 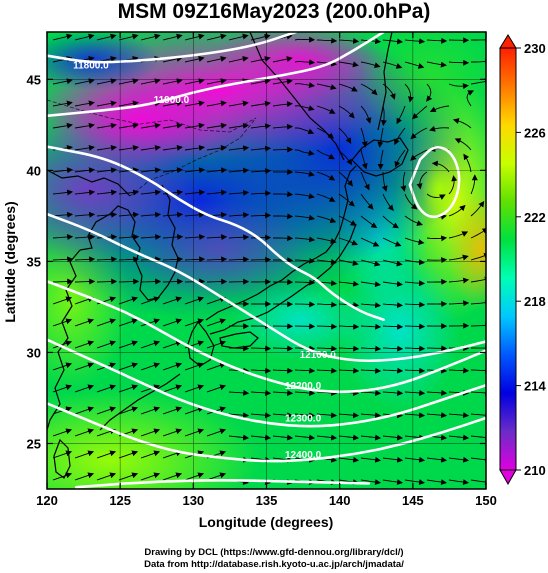 What do you see at coordinates (340, 500) in the screenshot?
I see `x-tick-label-140: 140` at bounding box center [340, 500].